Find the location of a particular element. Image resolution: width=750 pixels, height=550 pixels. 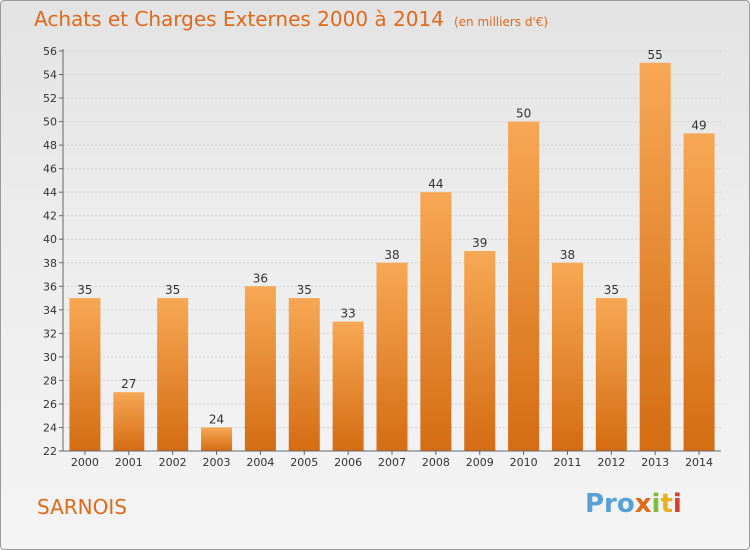

y-tick-label: 56 is located at coordinates (50, 51).